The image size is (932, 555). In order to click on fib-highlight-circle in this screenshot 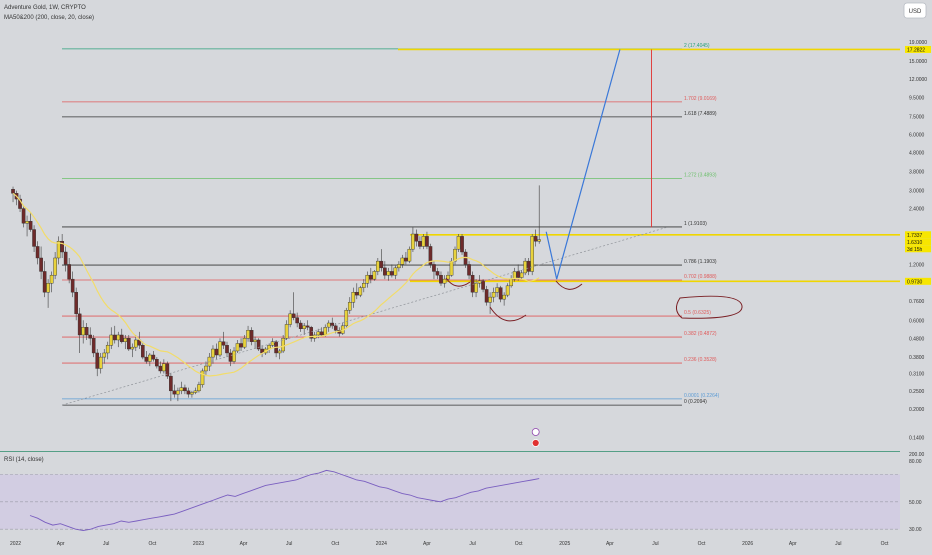, I will do `click(709, 307)`.